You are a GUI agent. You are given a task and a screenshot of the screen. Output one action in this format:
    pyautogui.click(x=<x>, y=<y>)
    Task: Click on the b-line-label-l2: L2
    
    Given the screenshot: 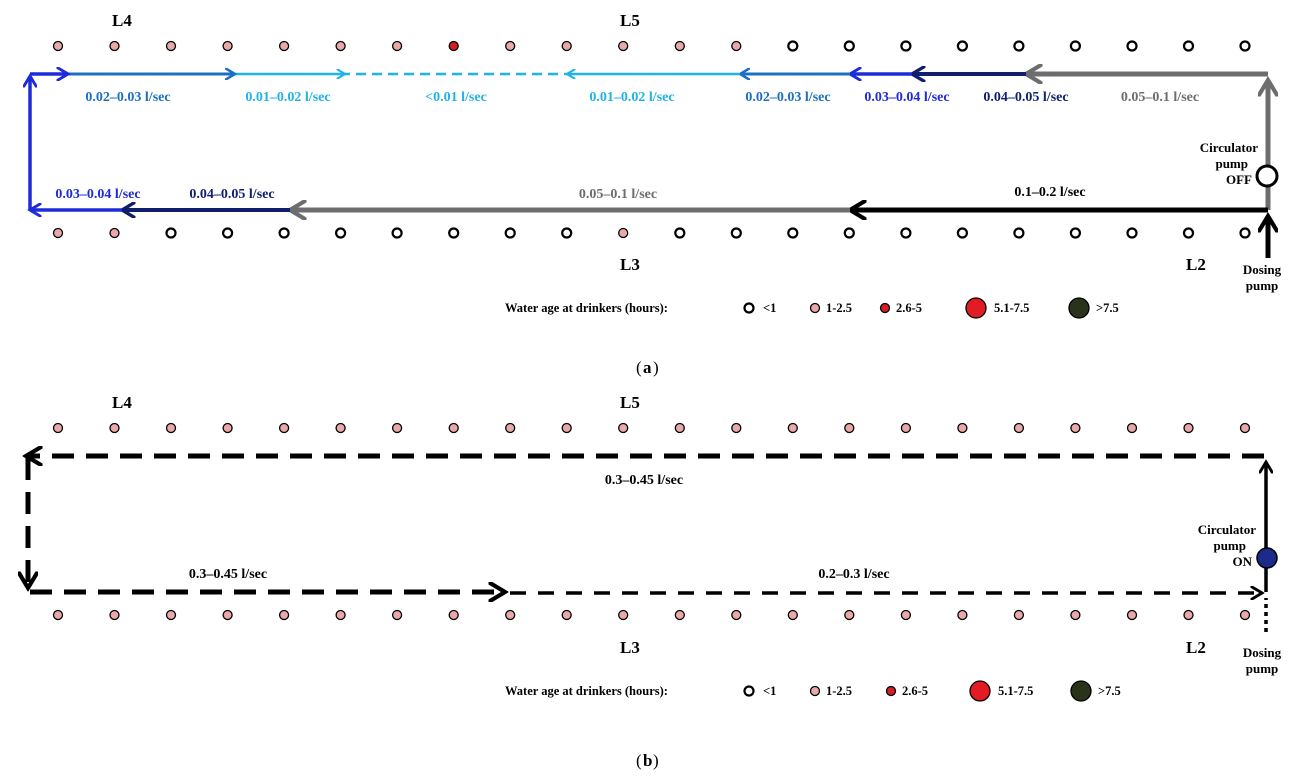 What is the action you would take?
    pyautogui.click(x=1196, y=647)
    